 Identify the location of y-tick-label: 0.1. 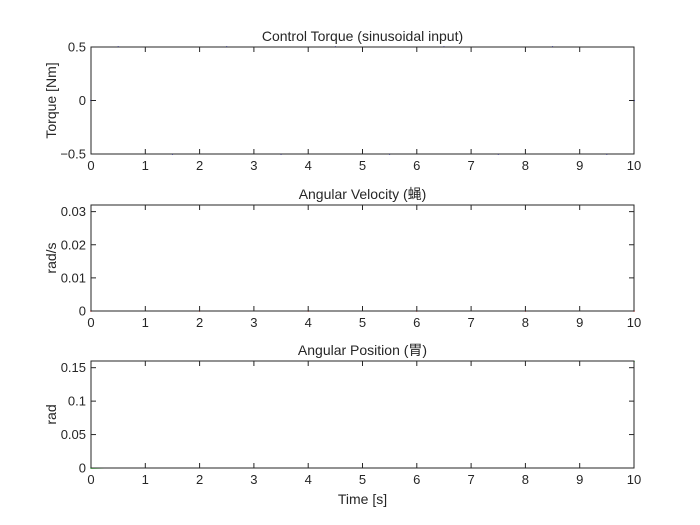
(77, 401).